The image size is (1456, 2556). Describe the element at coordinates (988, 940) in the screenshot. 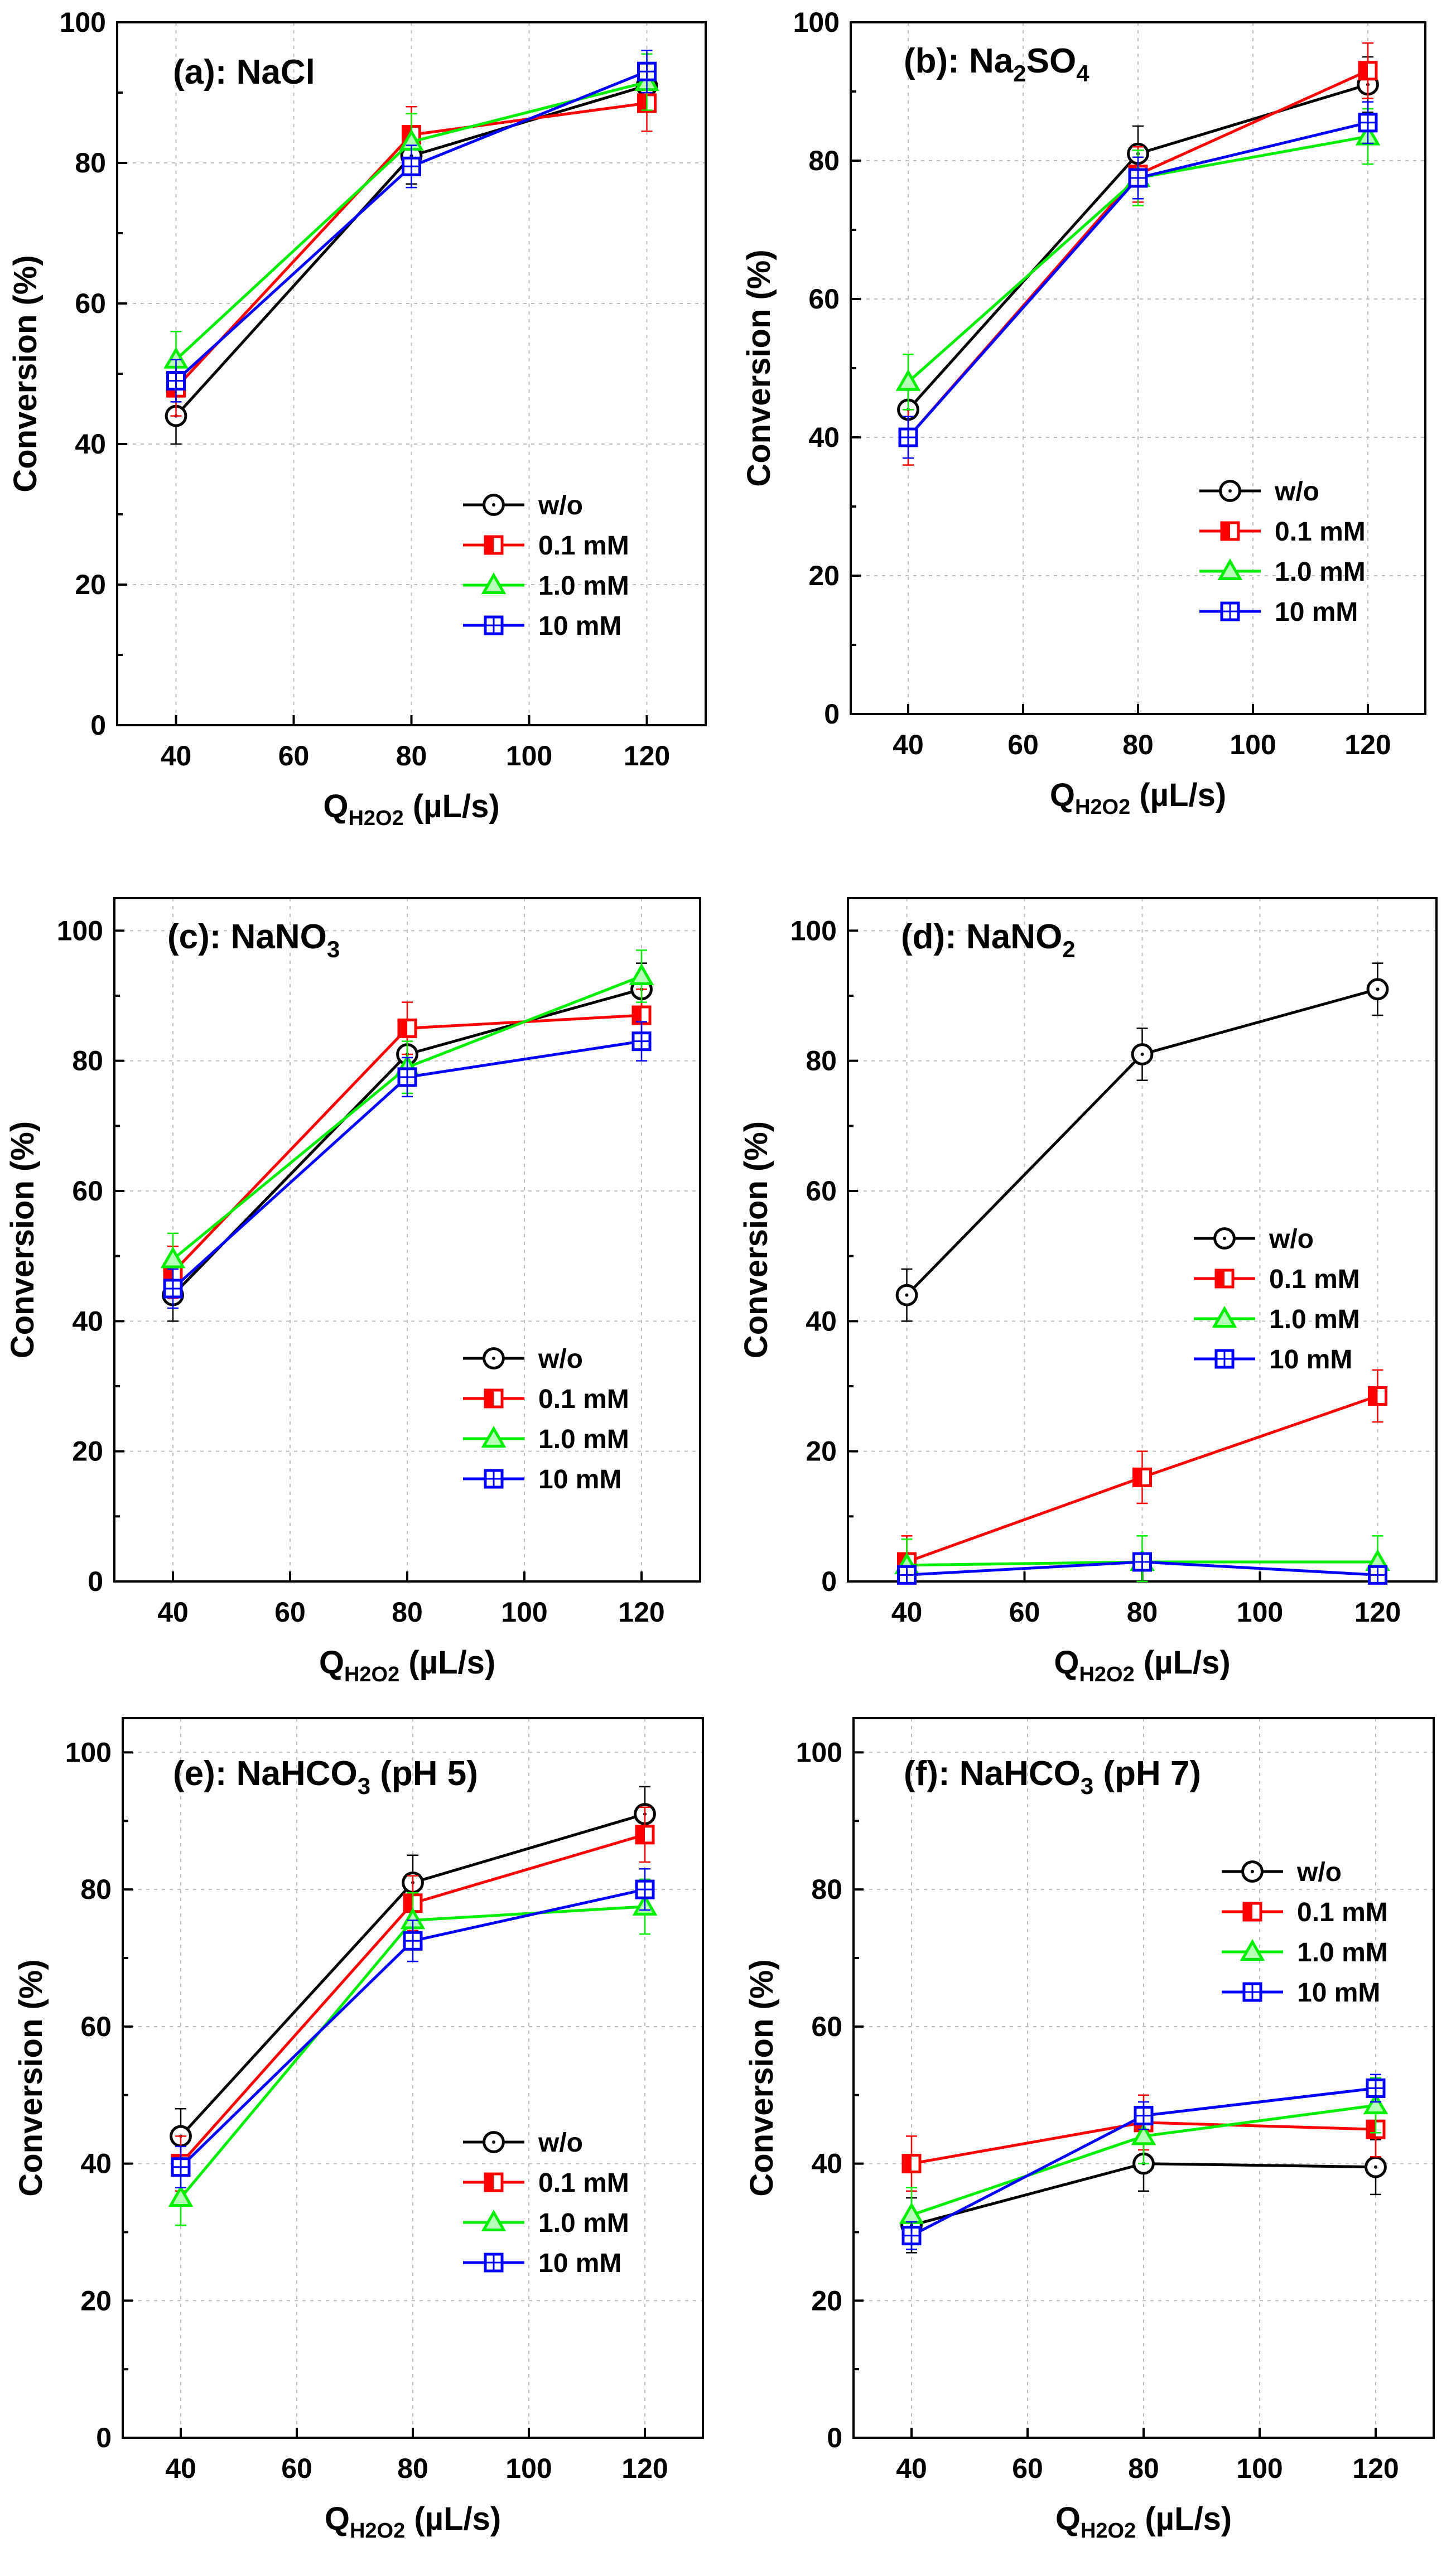

I see `panel-title: (d): NaNO2` at that location.